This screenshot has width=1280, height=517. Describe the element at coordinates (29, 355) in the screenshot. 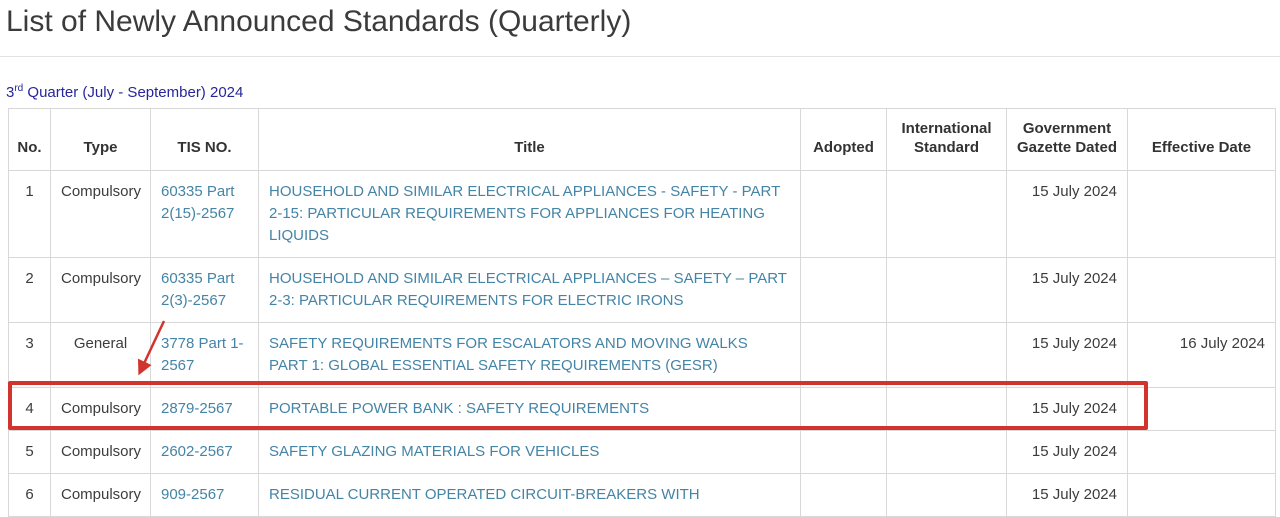

I see `row-number-cell: 3` at that location.